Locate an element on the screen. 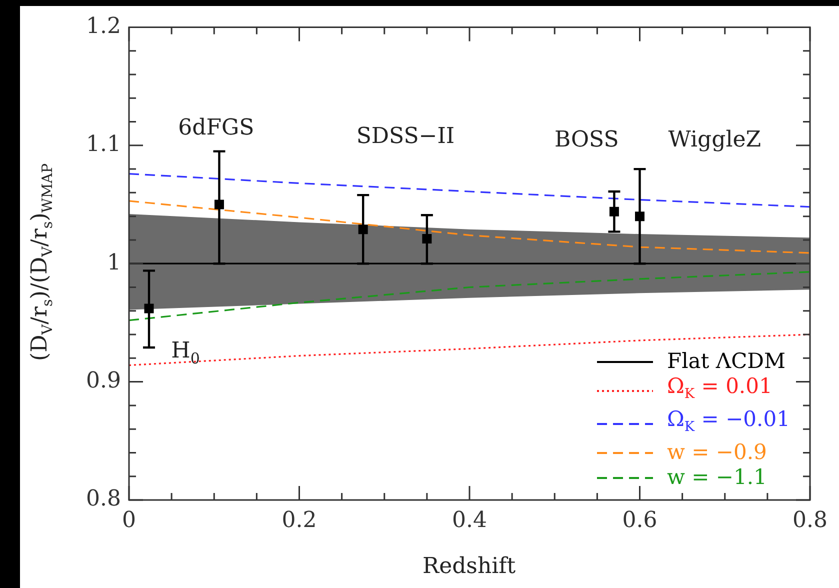 This screenshot has height=588, width=839. x-tick-label: 0 is located at coordinates (129, 520).